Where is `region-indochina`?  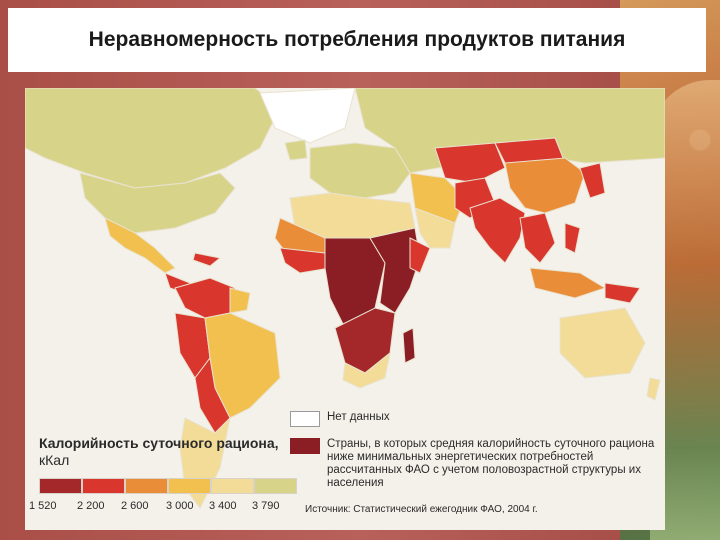
region-indochina is located at coordinates (537, 238).